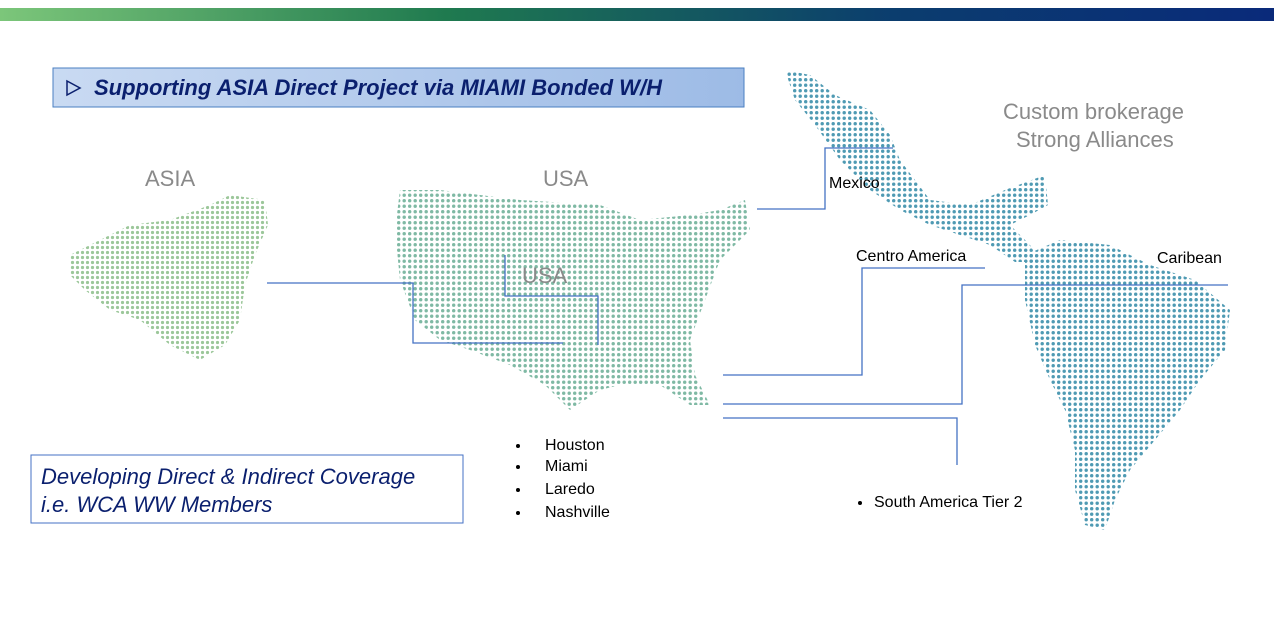  Describe the element at coordinates (916, 166) in the screenshot. I see `mexico-map` at that location.